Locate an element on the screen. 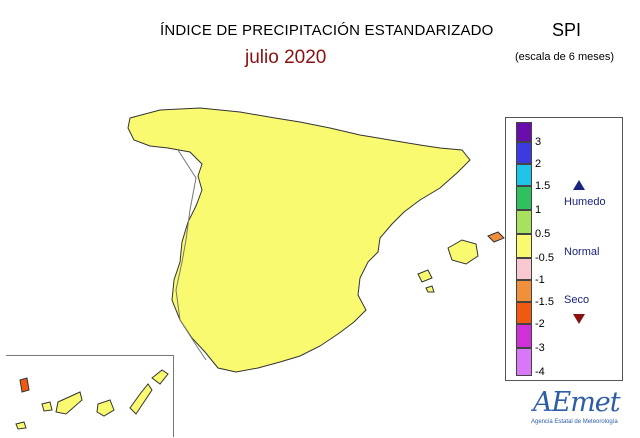 This screenshot has width=640, height=438. canary-inset-frame is located at coordinates (90, 396).